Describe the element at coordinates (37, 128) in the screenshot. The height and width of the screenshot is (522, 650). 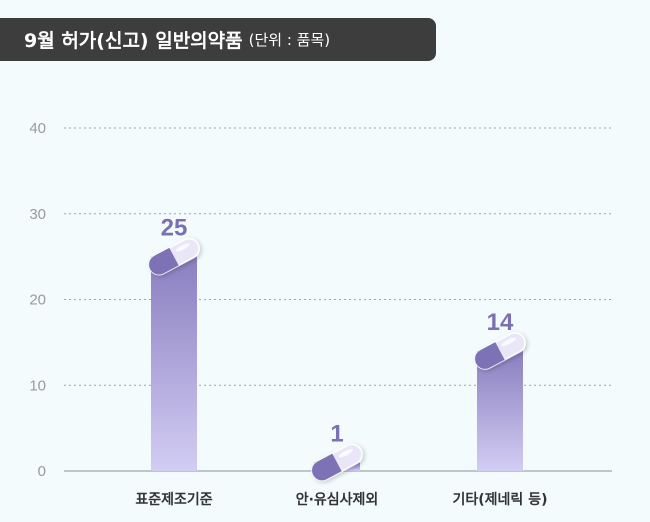
I see `y-tick-label: 40` at that location.